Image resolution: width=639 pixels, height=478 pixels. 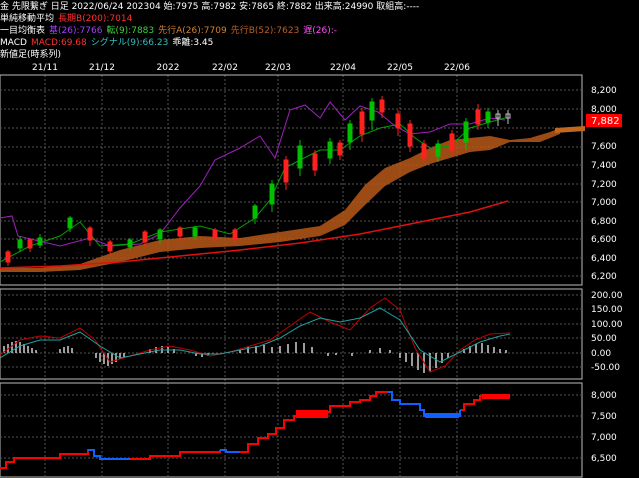 I want to click on doji-candles, so click(x=503, y=118).